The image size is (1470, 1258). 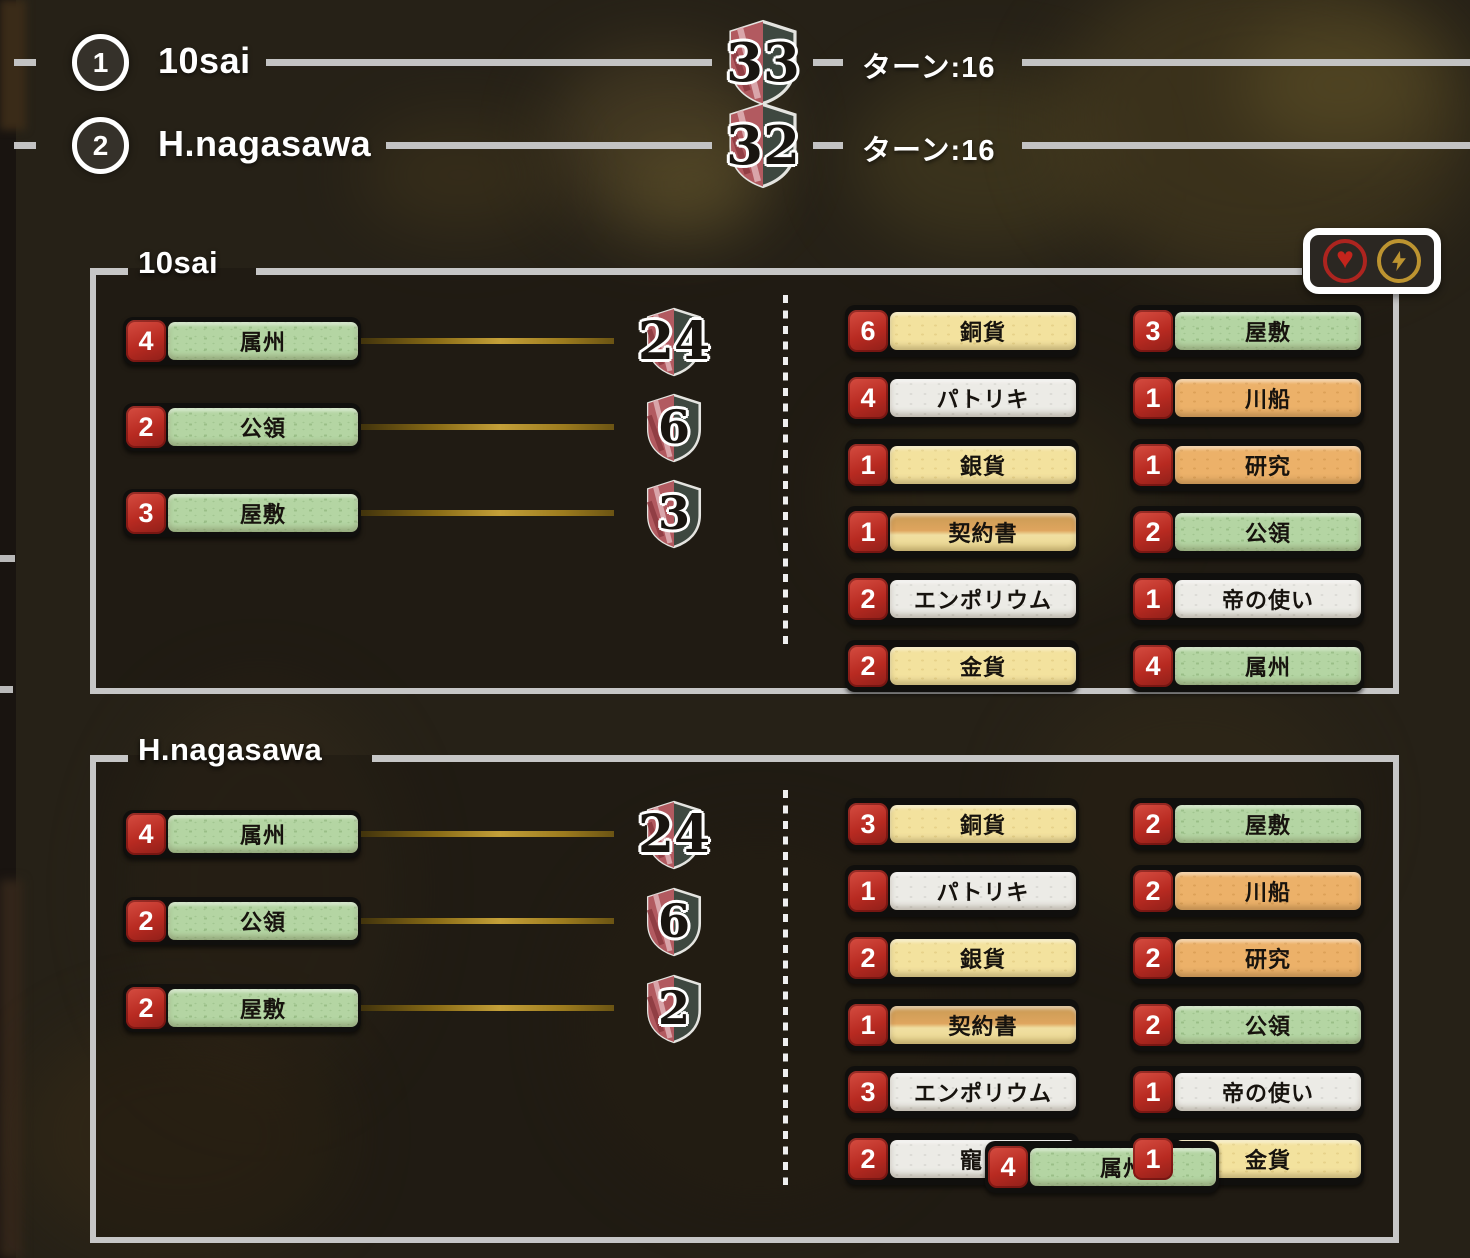 I want to click on score-row: 3 屋敷 3, so click(x=422, y=513).